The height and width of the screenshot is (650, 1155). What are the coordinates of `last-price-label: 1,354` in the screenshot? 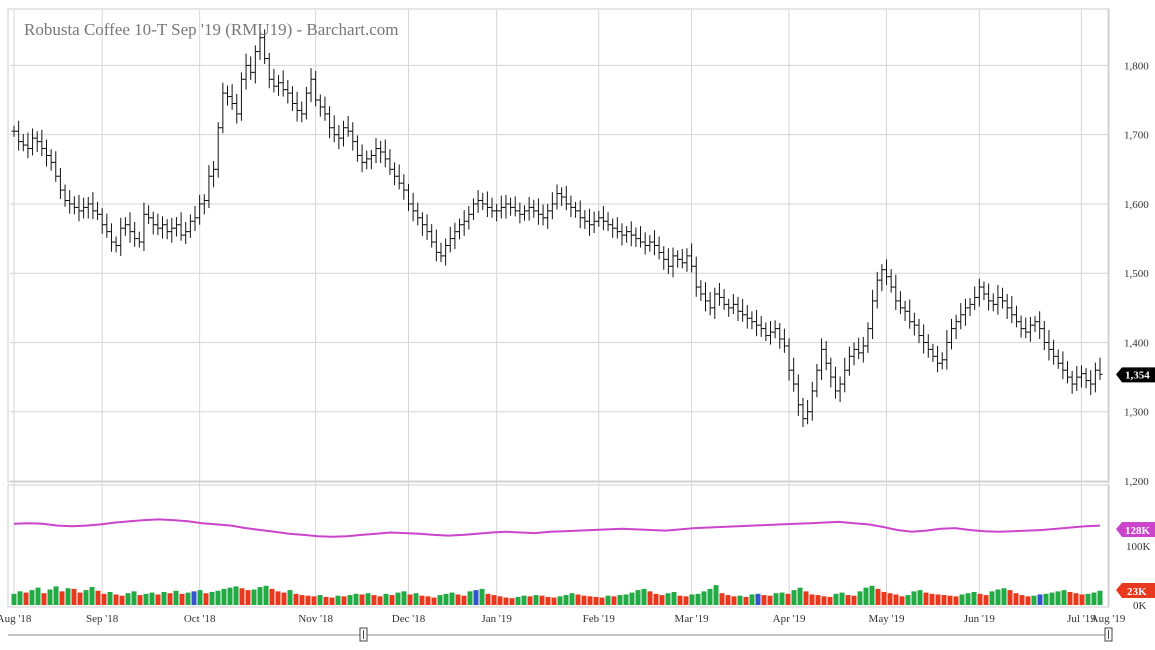 It's located at (1137, 375).